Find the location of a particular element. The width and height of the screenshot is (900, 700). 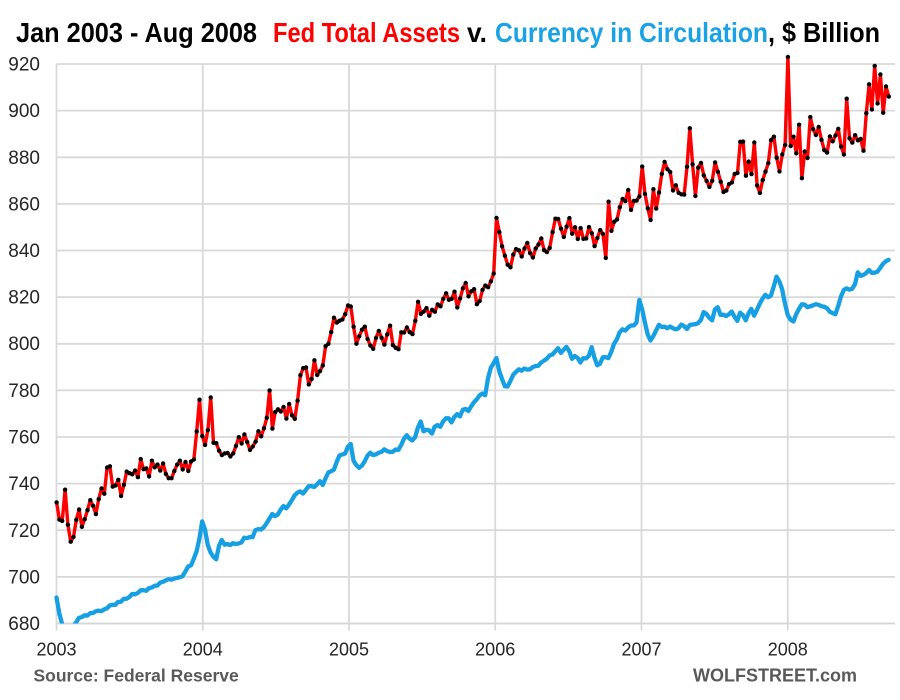

svg-text: Jan 2003 - Aug 2008 is located at coordinates (136, 32).